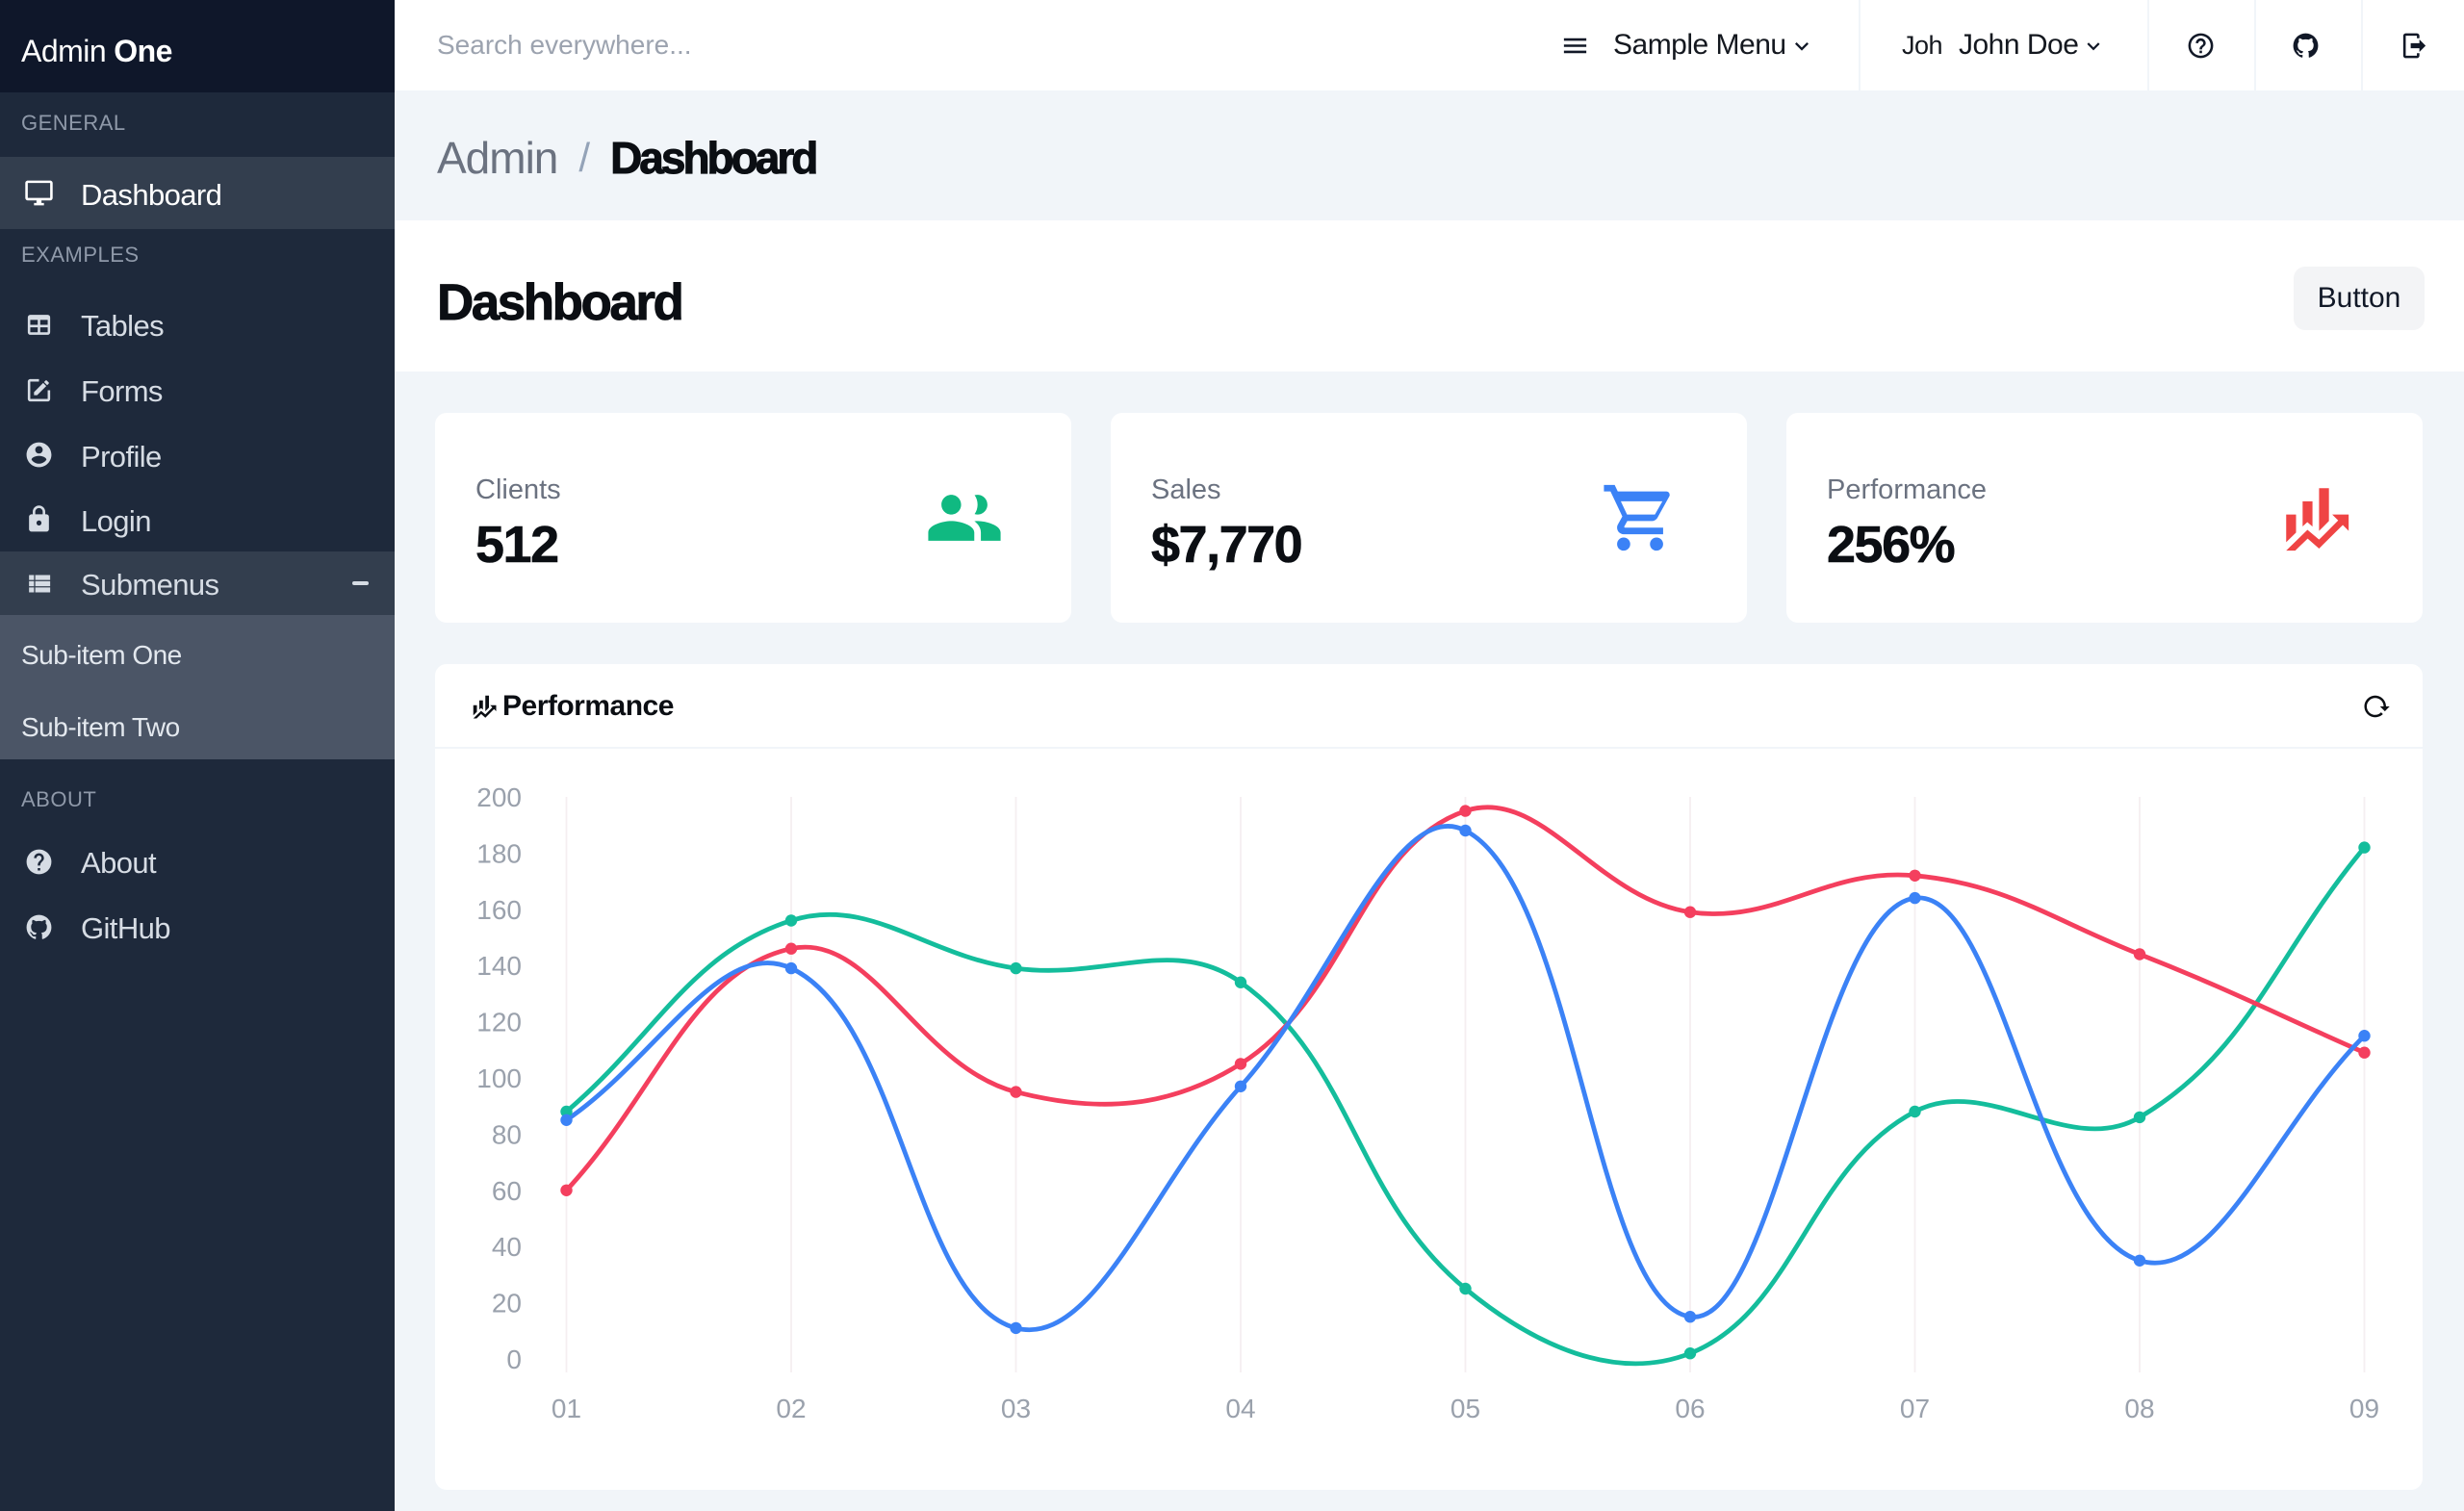 This screenshot has width=2464, height=1511. I want to click on svg-text: 60, so click(507, 1191).